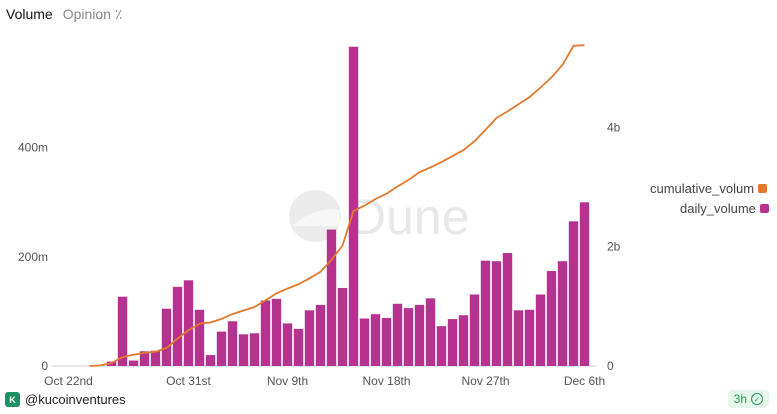 This screenshot has height=414, width=777. I want to click on dune-watermark: Dune, so click(379, 217).